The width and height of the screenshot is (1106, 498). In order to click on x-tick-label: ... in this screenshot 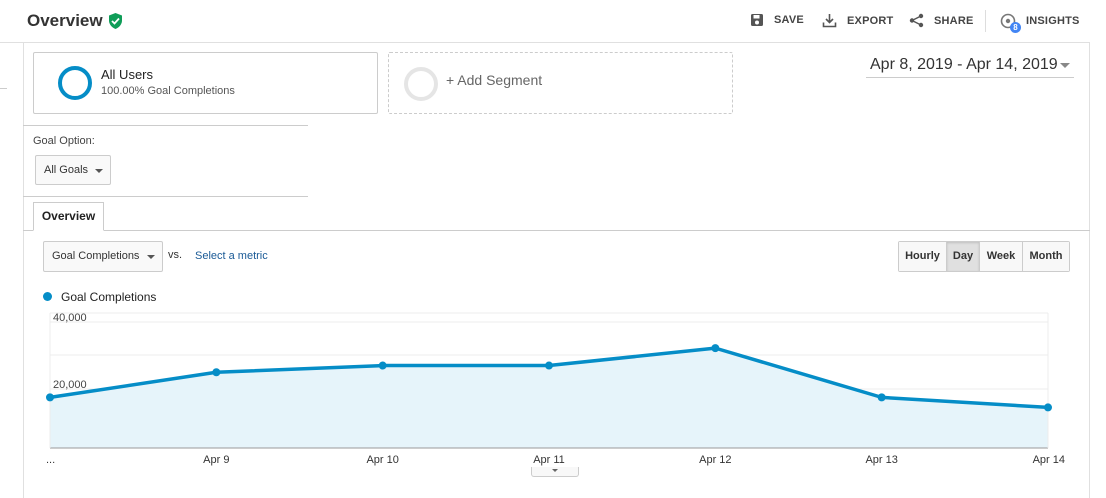, I will do `click(50, 460)`.